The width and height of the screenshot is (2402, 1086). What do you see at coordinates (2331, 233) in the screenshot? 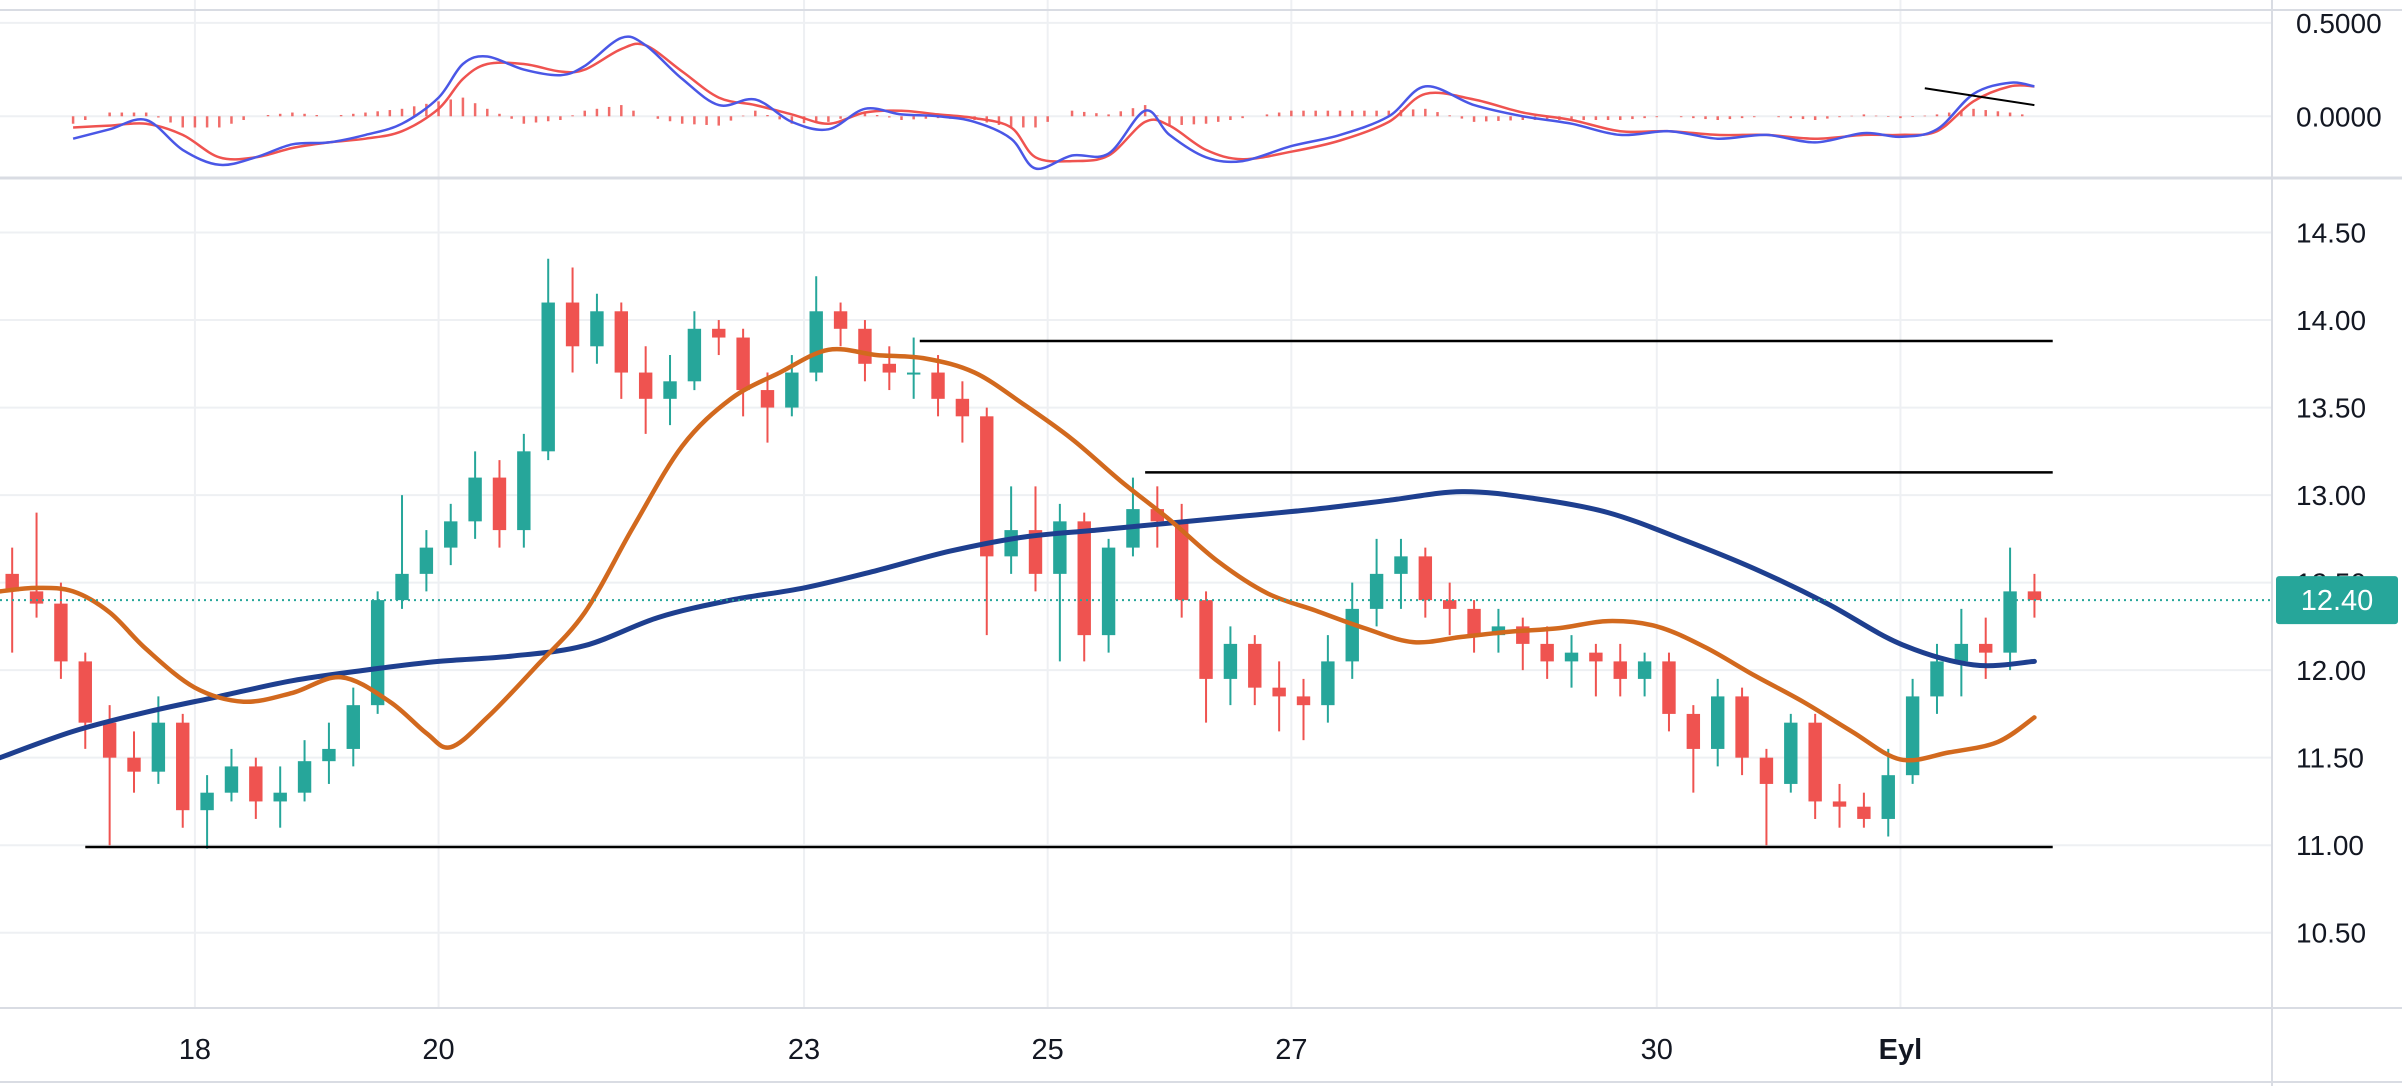
I see `price-axis-label-0: 14.50` at bounding box center [2331, 233].